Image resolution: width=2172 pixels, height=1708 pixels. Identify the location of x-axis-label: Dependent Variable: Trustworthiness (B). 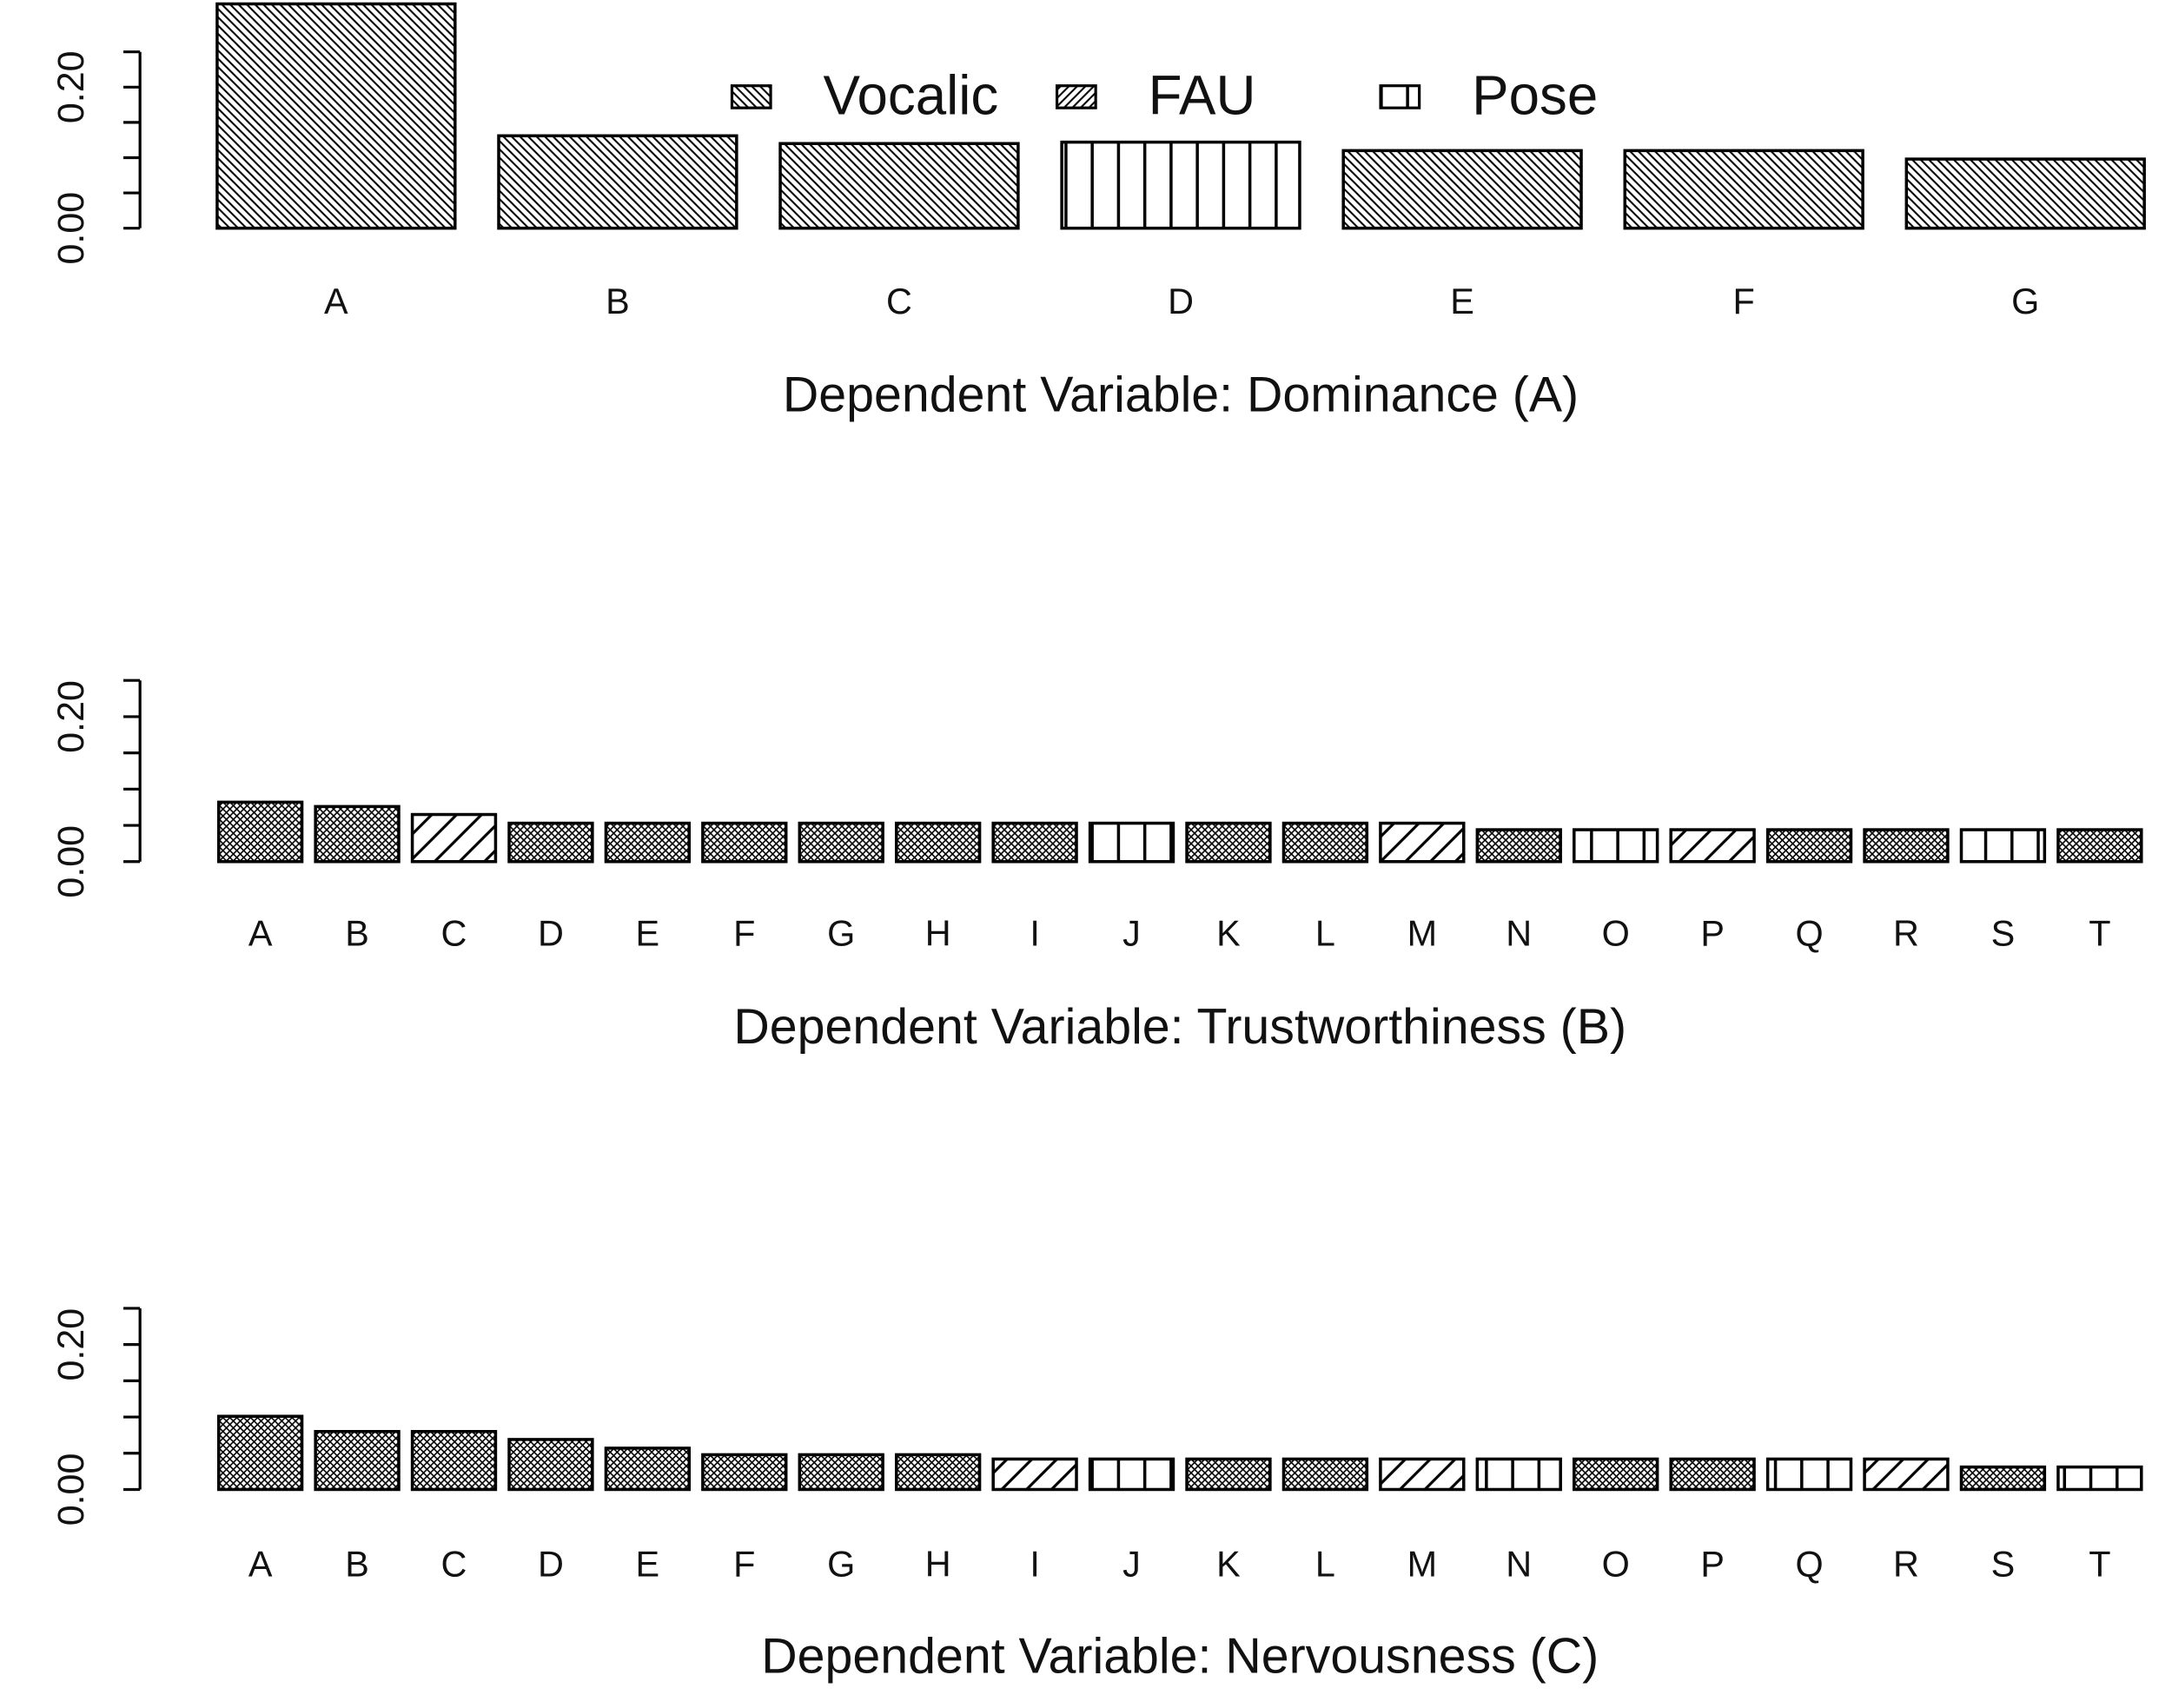
(1180, 1027).